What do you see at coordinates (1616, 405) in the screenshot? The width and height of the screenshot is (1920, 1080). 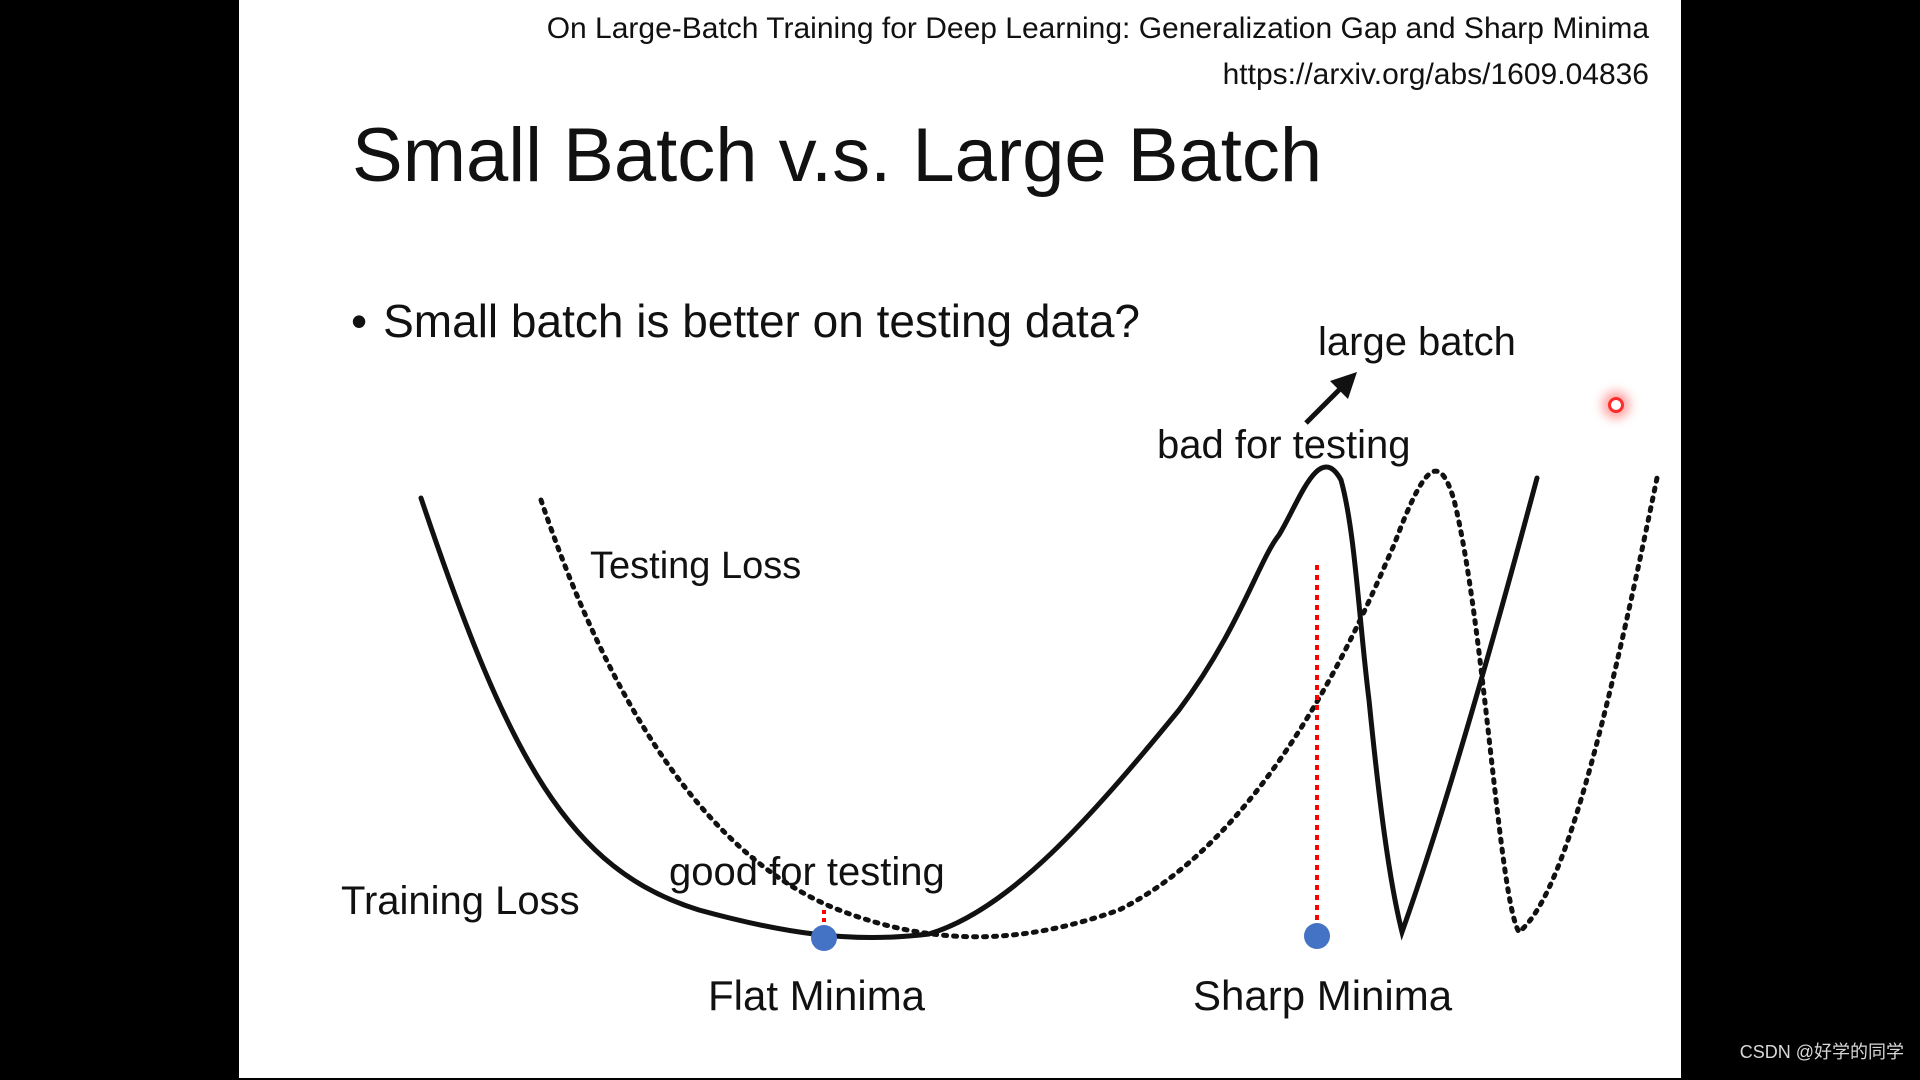 I see `laser-pointer-icon` at bounding box center [1616, 405].